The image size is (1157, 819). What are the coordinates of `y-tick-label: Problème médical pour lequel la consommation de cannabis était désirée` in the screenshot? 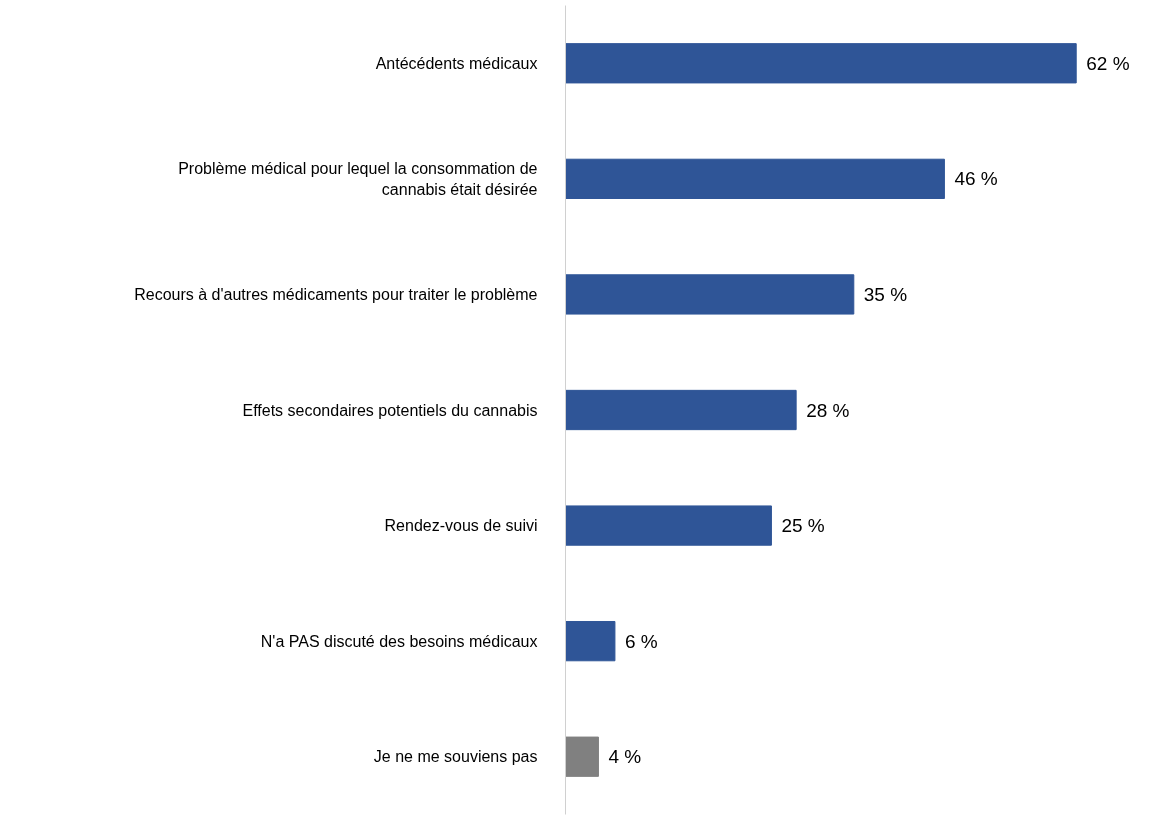 It's located at (358, 179).